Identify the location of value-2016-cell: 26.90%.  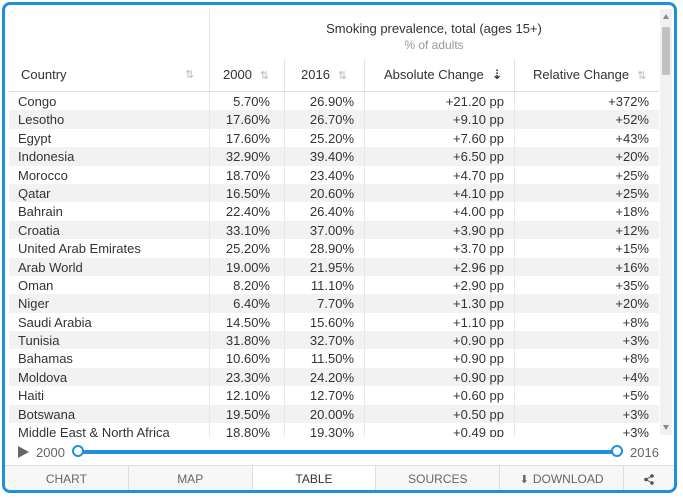
(331, 101).